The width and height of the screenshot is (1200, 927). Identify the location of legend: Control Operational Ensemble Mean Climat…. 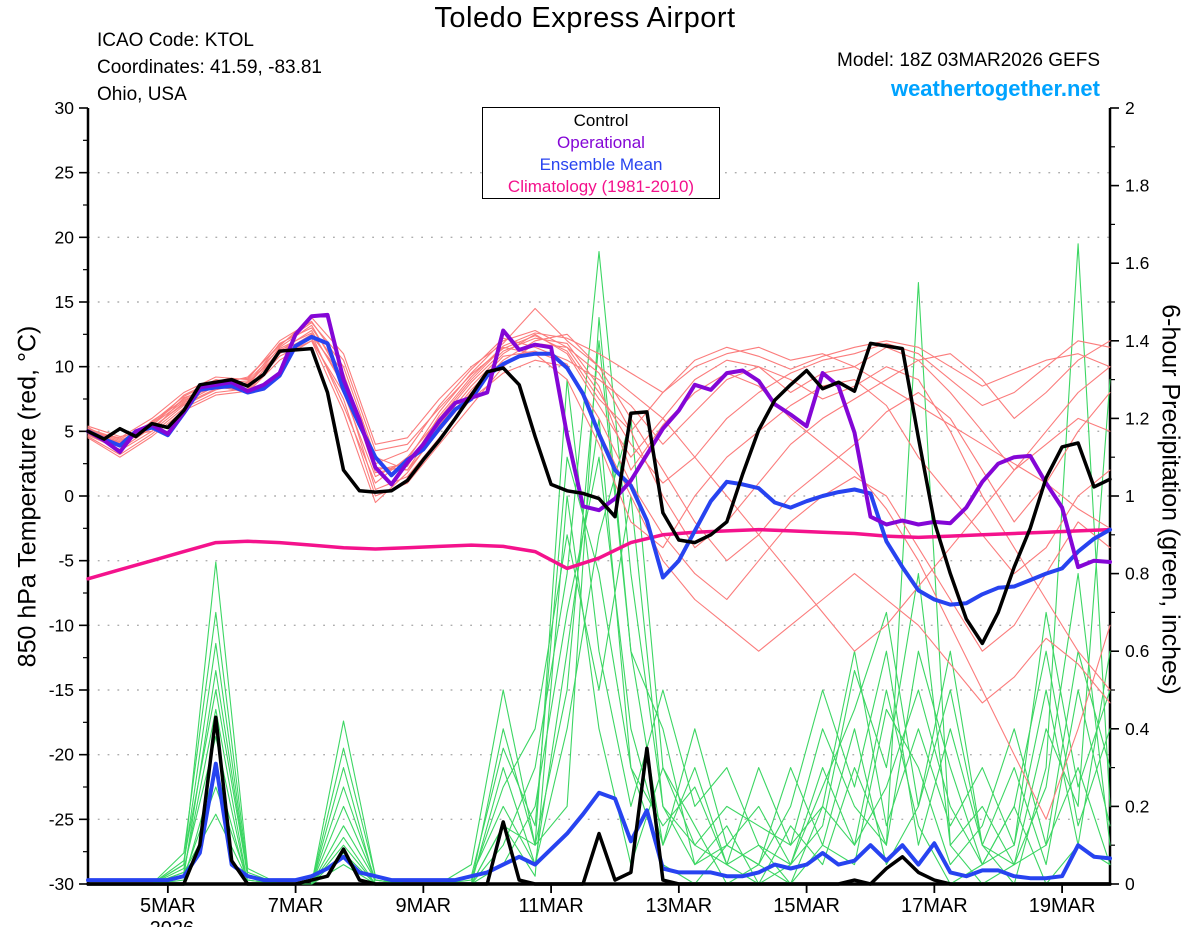
(601, 153).